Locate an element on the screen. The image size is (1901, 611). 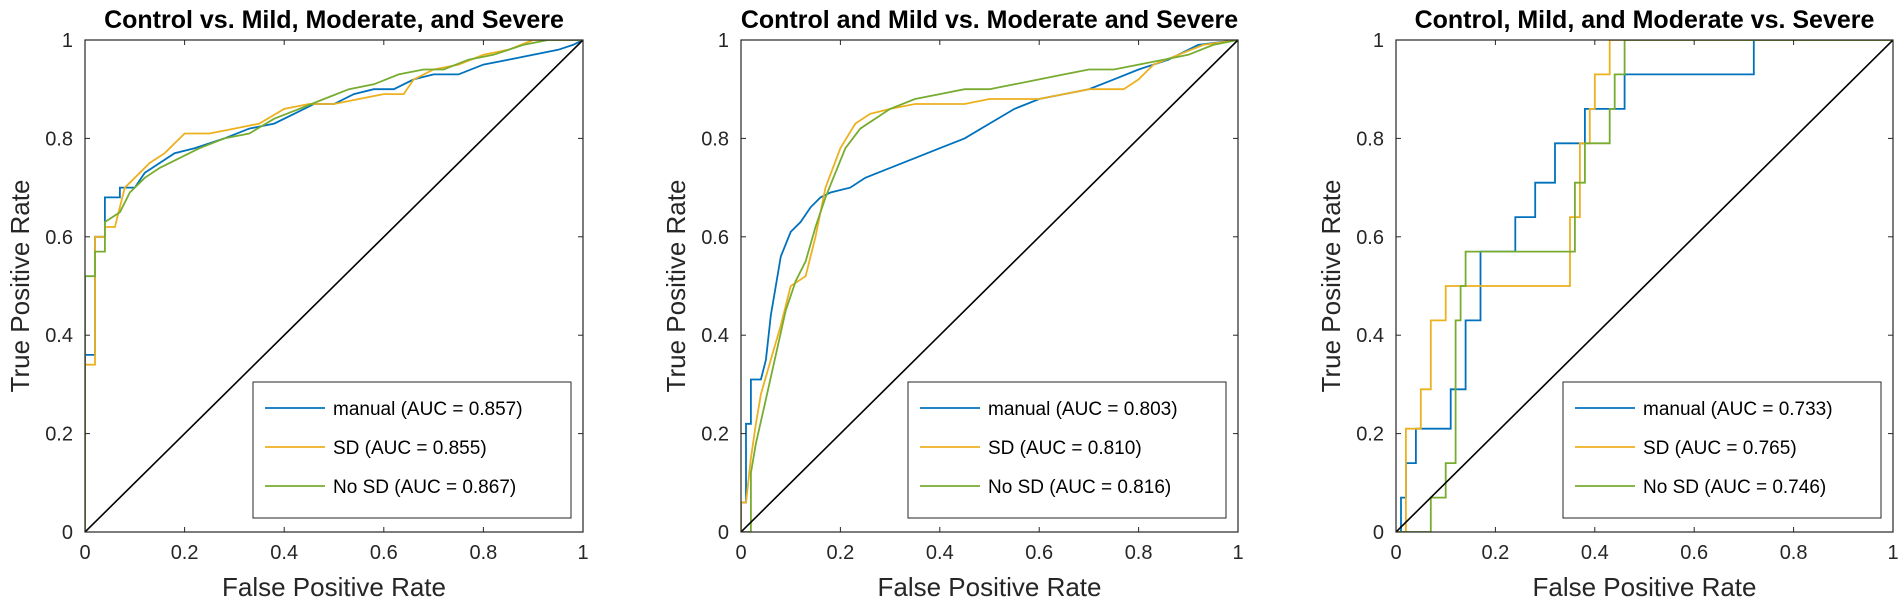
legend-entry: No SD (AUC = 0.816) is located at coordinates (1079, 487).